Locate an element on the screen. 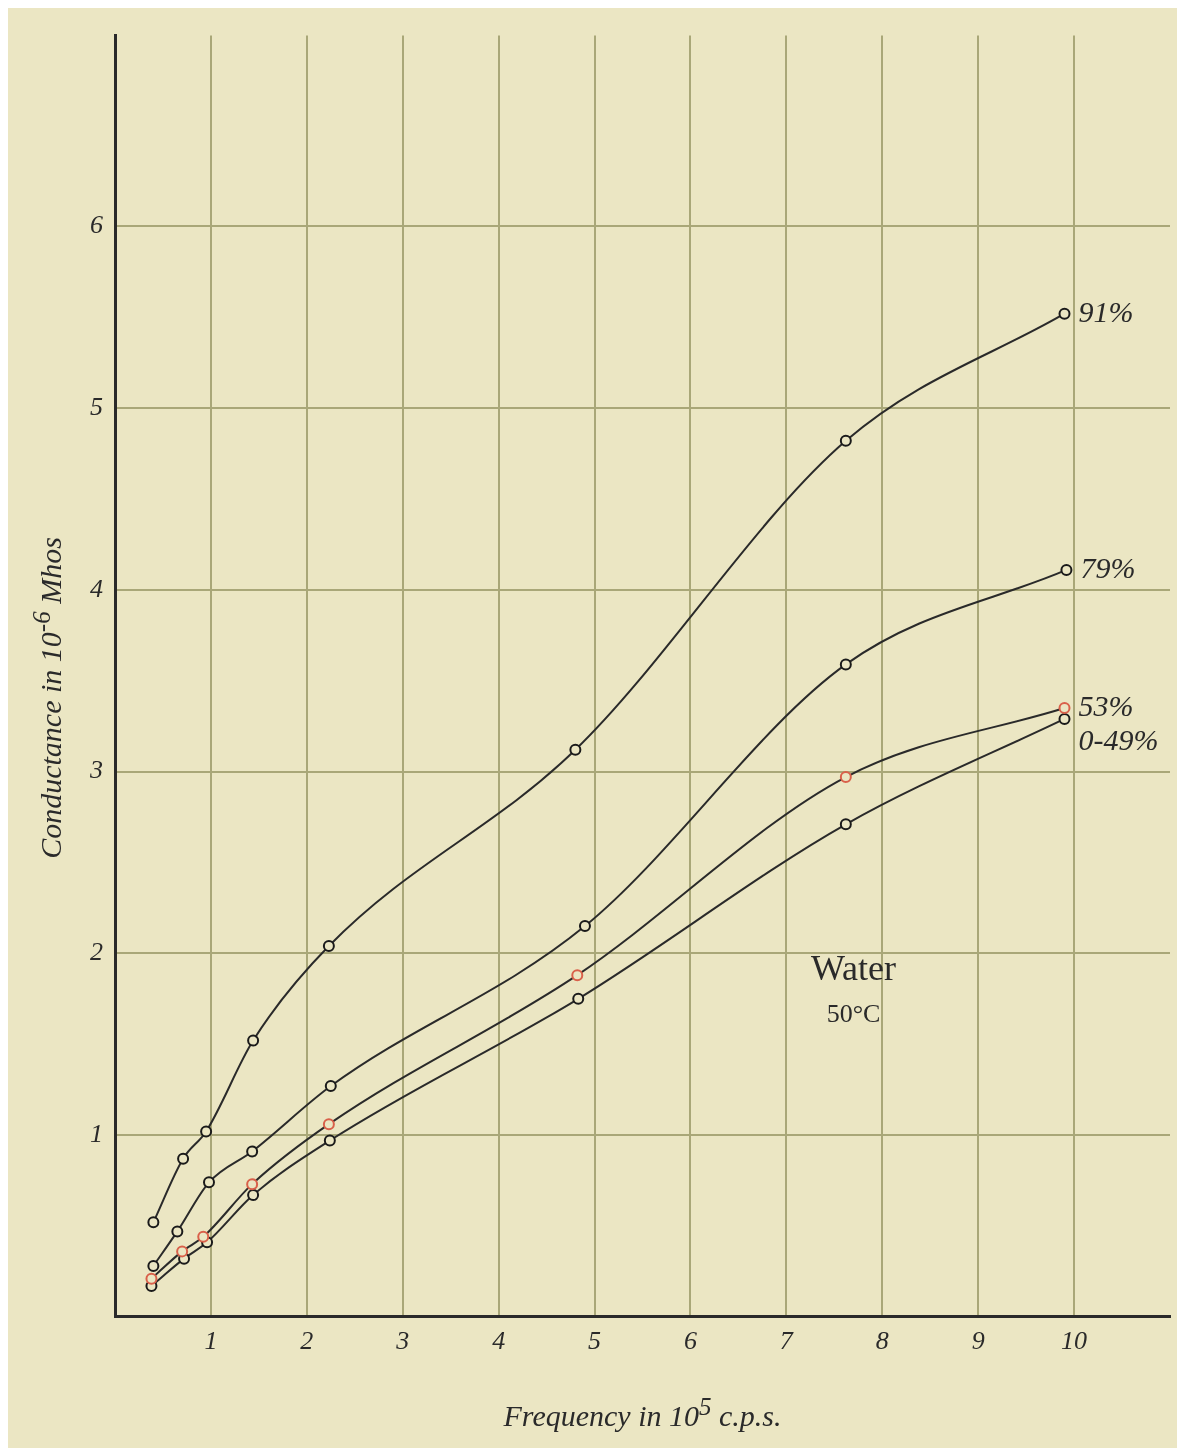  x-axis-title: Frequency in 10$^{5}$ c.p.s. is located at coordinates (642, 1413).